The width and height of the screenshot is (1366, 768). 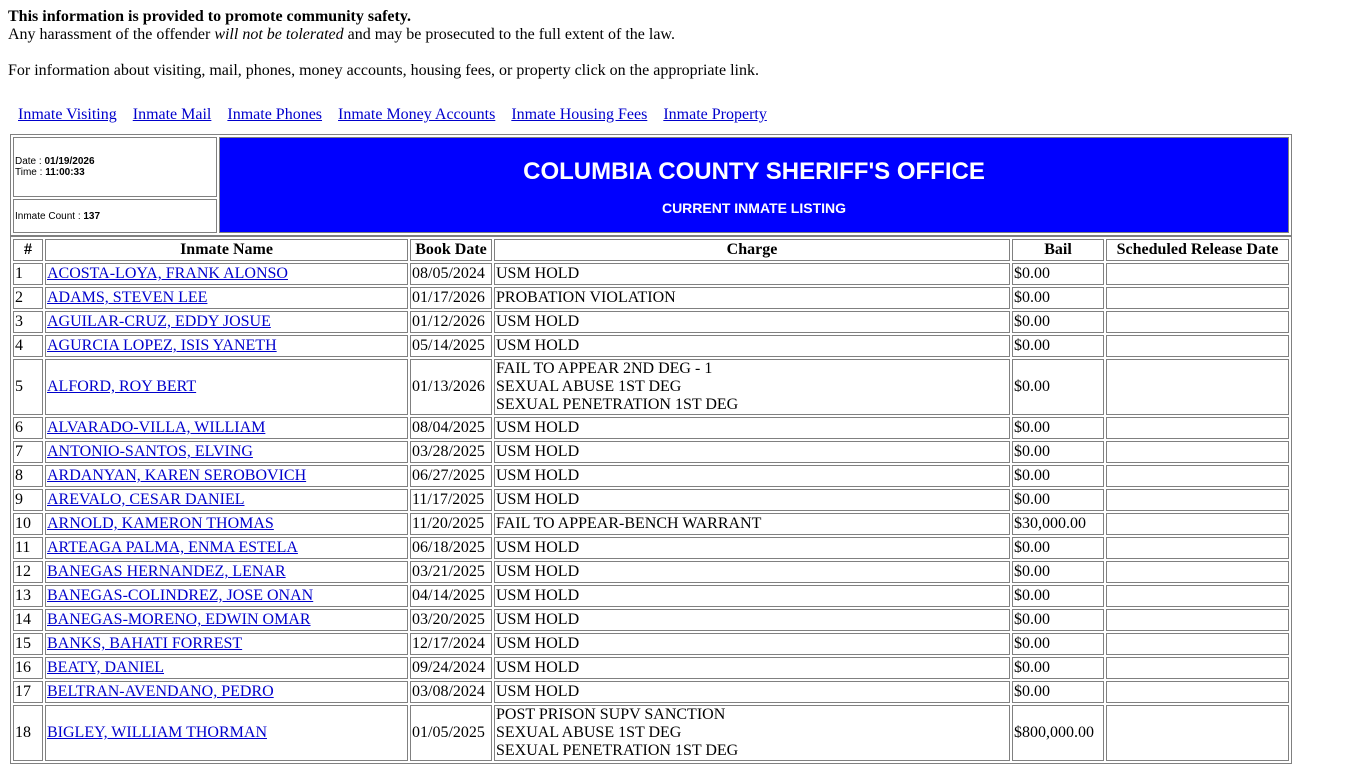 I want to click on inmate-name-link: AGURCIA LOPEZ, ISIS YANETH, so click(x=162, y=345).